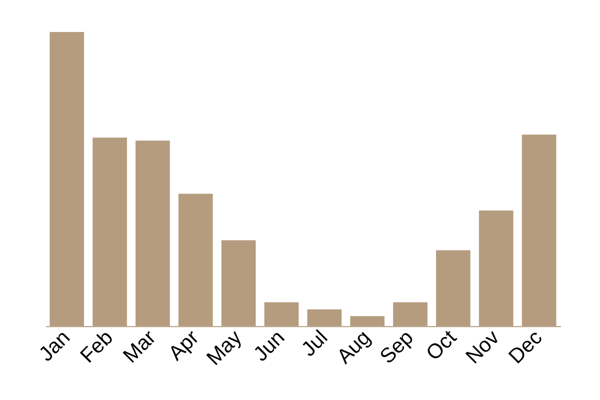  What do you see at coordinates (483, 347) in the screenshot?
I see `x-tick-label: Nov` at bounding box center [483, 347].